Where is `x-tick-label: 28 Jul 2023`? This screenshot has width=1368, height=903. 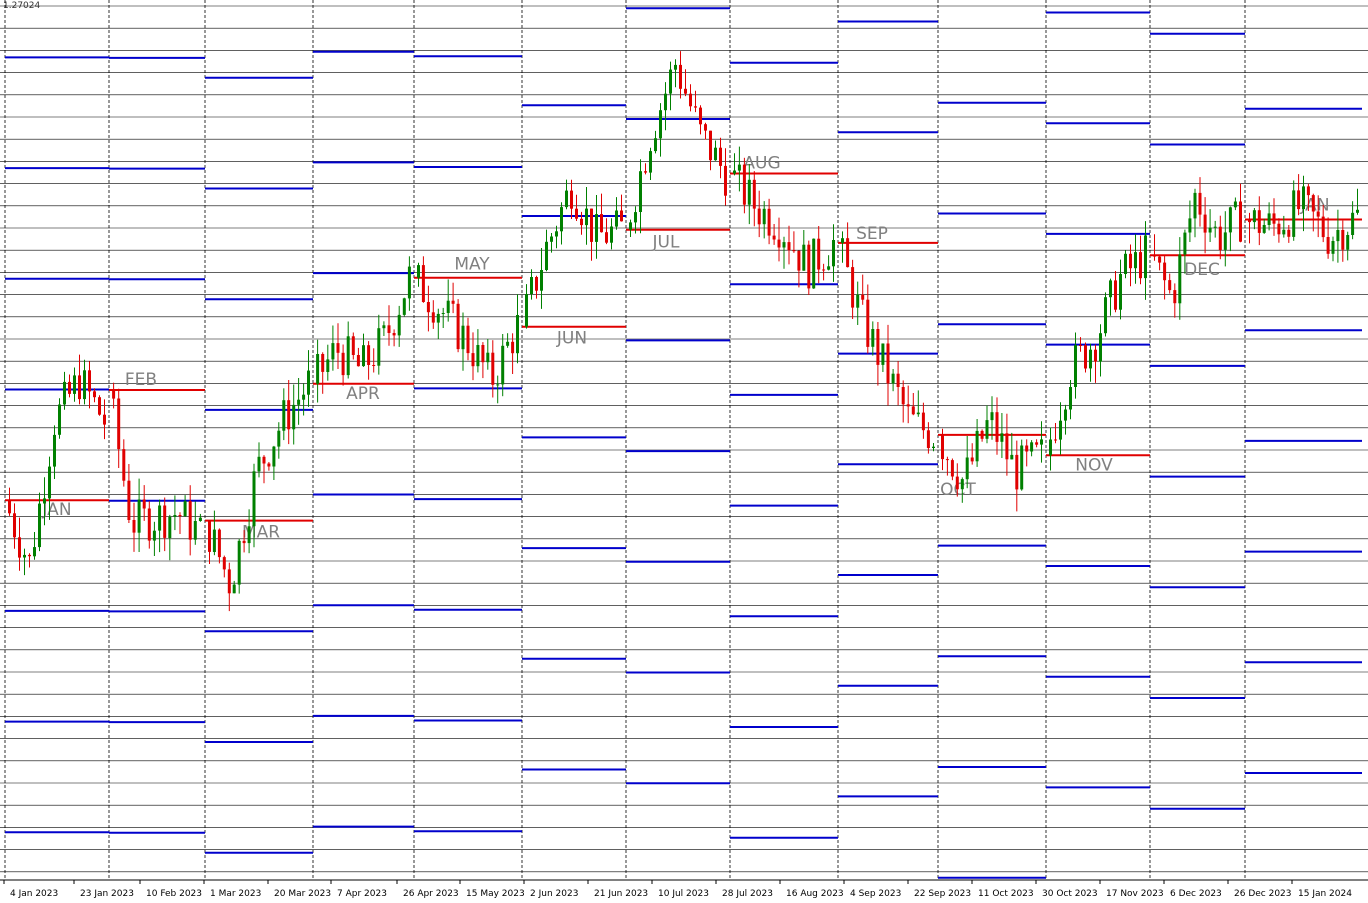 x-tick-label: 28 Jul 2023 is located at coordinates (747, 894).